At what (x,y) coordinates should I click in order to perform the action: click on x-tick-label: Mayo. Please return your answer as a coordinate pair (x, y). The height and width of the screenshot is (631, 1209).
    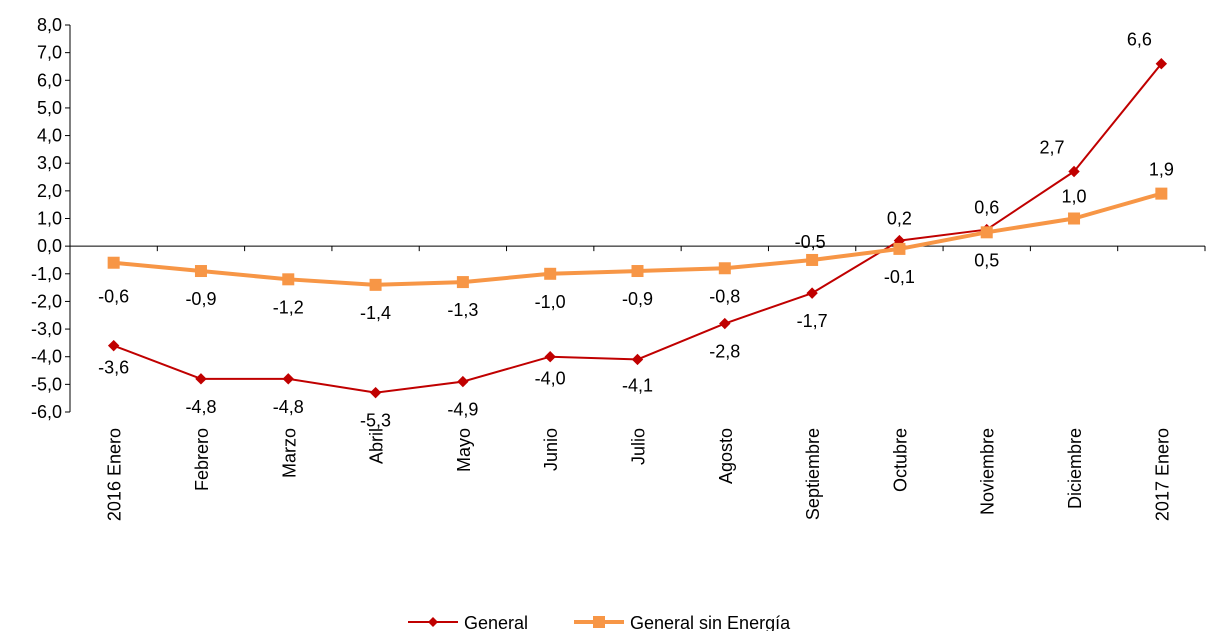
    Looking at the image, I should click on (464, 450).